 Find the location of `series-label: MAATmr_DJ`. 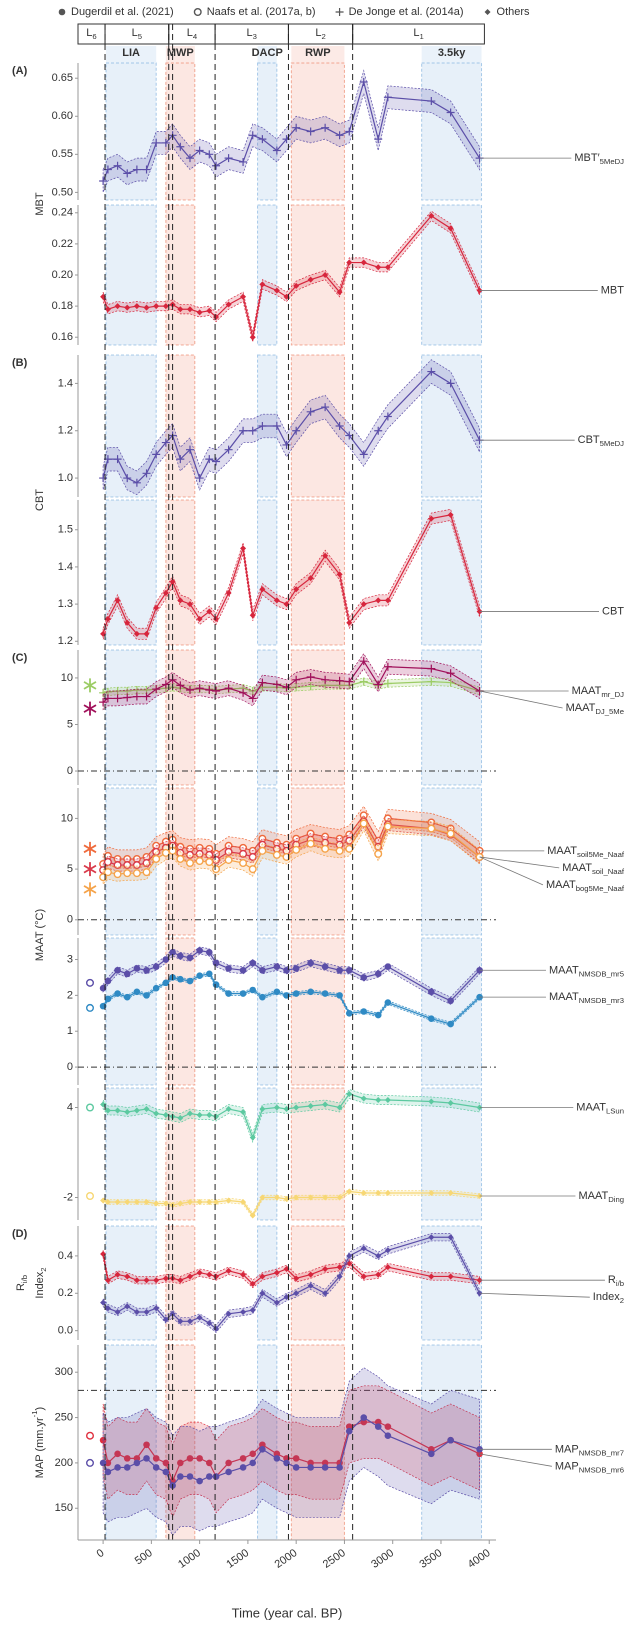

series-label: MAATmr_DJ is located at coordinates (598, 692).